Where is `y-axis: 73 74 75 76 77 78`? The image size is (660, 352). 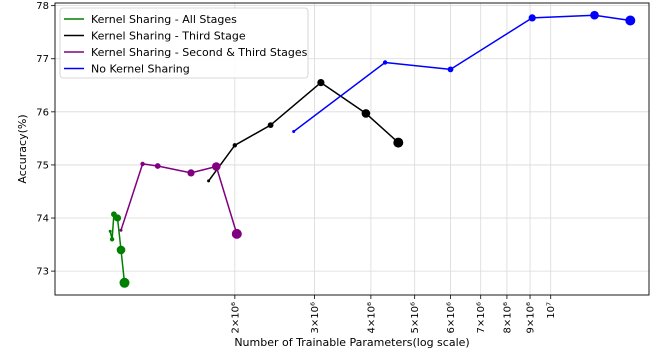
y-axis: 73 74 75 76 77 78 is located at coordinates (45, 139).